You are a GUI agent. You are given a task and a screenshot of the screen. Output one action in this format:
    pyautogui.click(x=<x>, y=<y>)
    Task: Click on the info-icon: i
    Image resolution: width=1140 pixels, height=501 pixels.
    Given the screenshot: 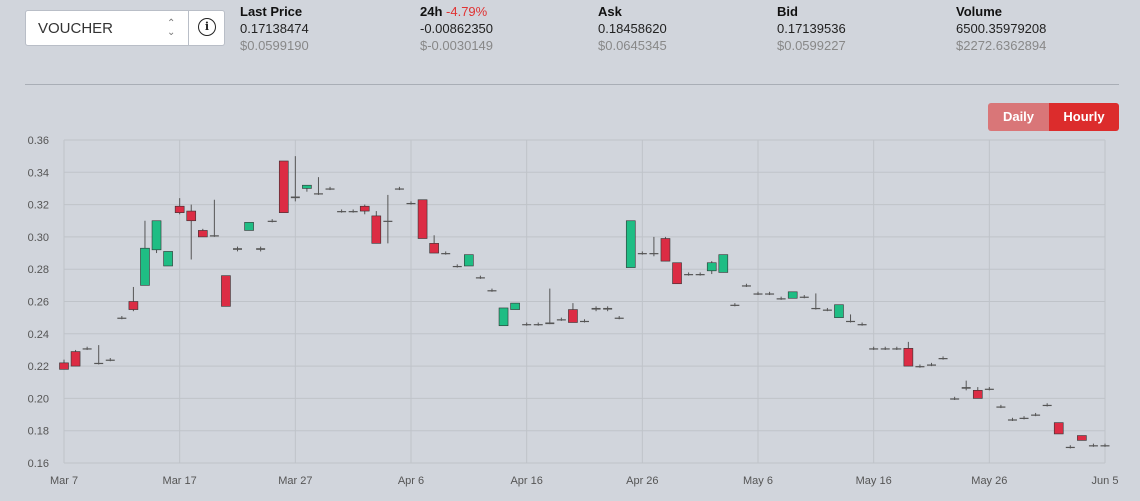 What is the action you would take?
    pyautogui.click(x=207, y=27)
    